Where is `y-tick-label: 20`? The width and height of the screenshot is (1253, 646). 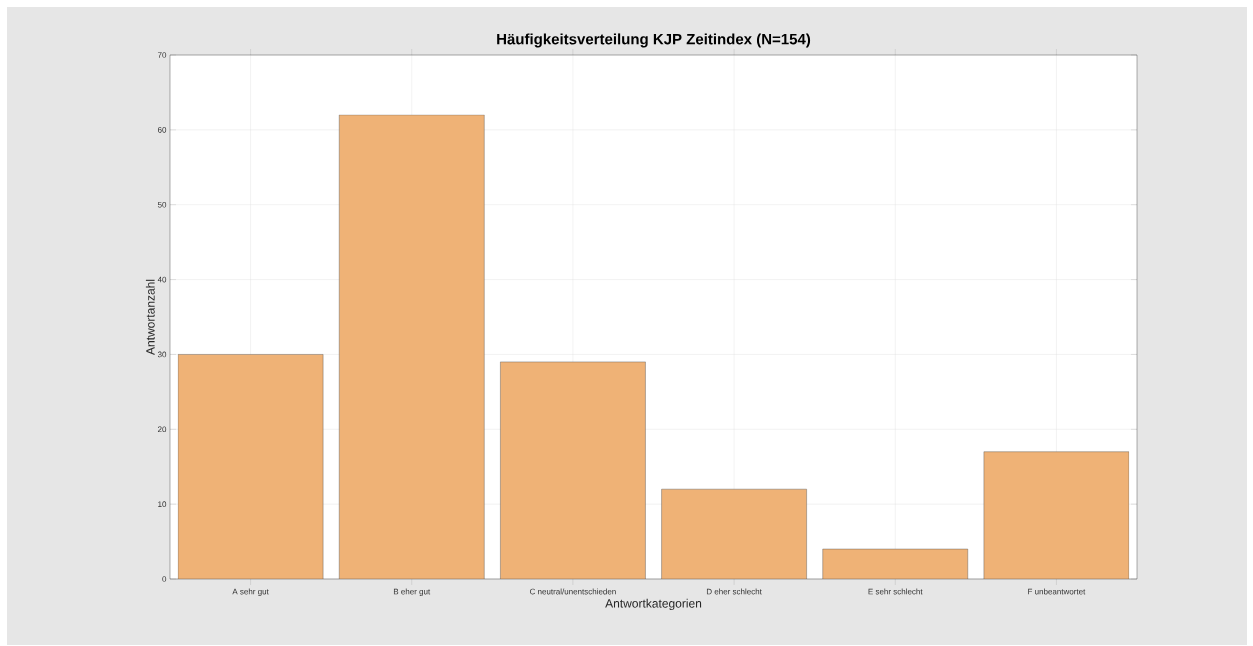 y-tick-label: 20 is located at coordinates (162, 429).